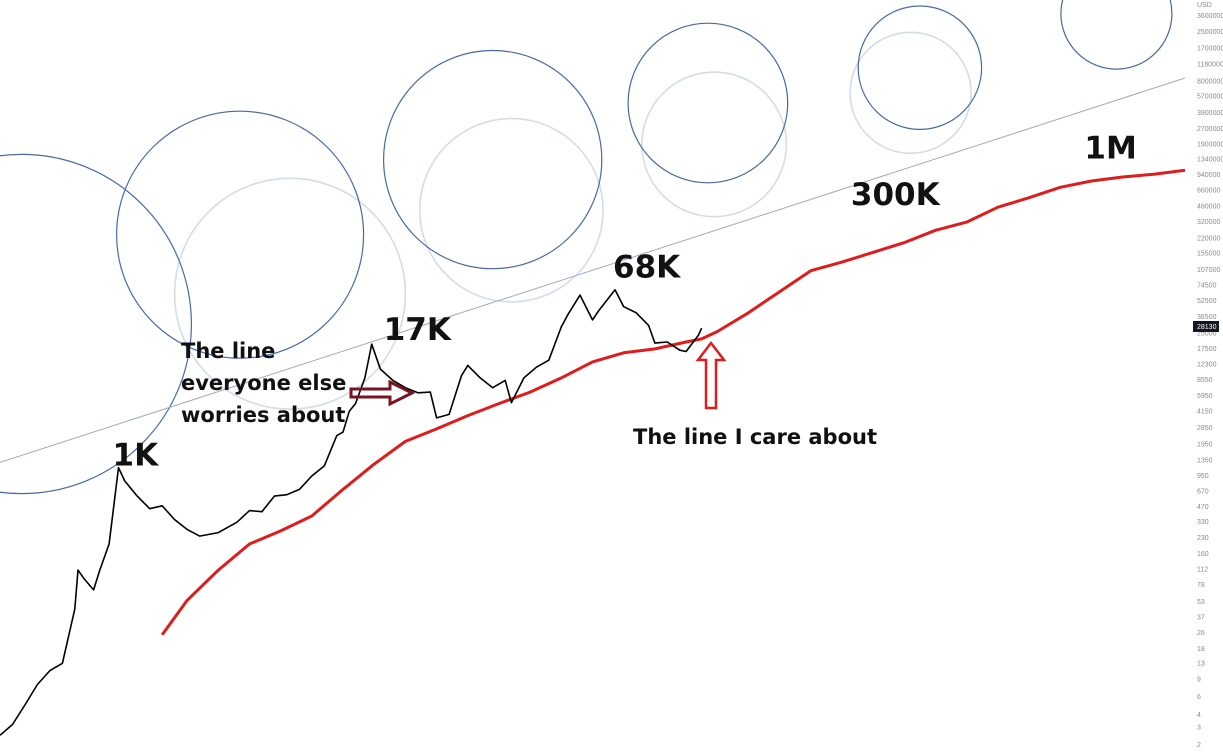 This screenshot has width=1223, height=756. I want to click on y-tick-label: 13, so click(1201, 663).